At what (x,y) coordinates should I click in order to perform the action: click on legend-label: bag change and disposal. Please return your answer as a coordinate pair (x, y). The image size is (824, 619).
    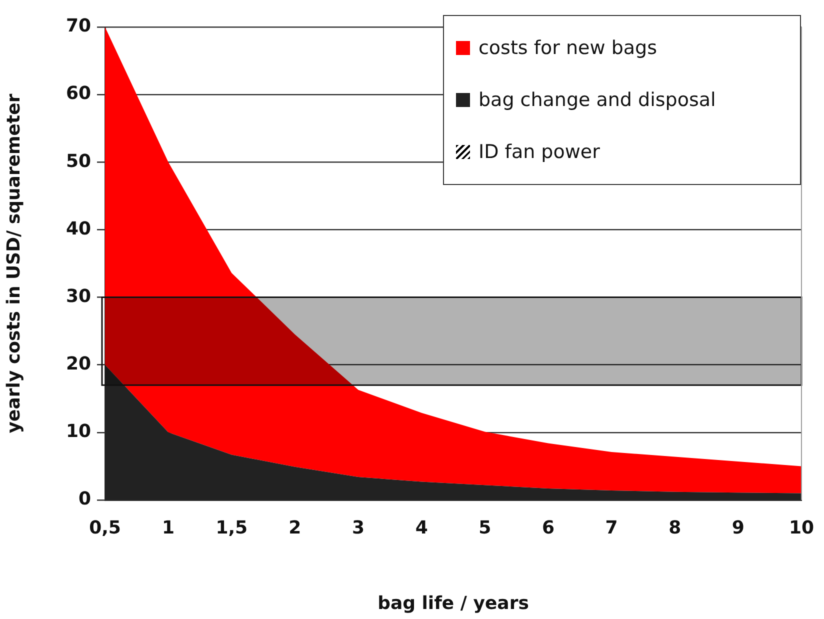
    Looking at the image, I should click on (597, 100).